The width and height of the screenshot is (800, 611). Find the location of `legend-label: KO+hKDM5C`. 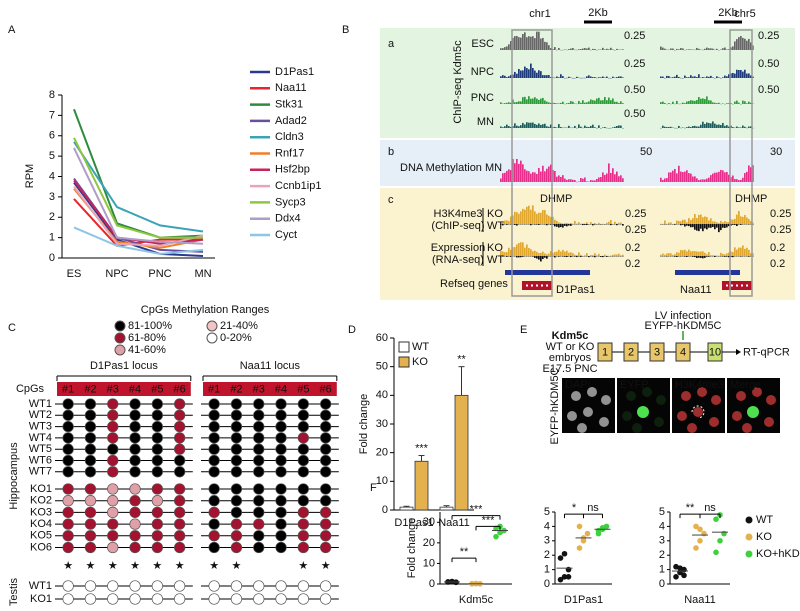

legend-label: KO+hKDM5C is located at coordinates (778, 554).